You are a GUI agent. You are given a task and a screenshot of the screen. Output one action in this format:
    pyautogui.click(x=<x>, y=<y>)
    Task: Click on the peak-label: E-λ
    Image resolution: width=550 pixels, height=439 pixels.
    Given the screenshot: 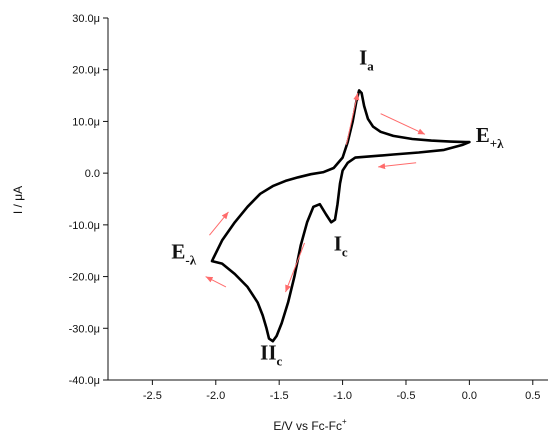 What is the action you would take?
    pyautogui.click(x=183, y=253)
    